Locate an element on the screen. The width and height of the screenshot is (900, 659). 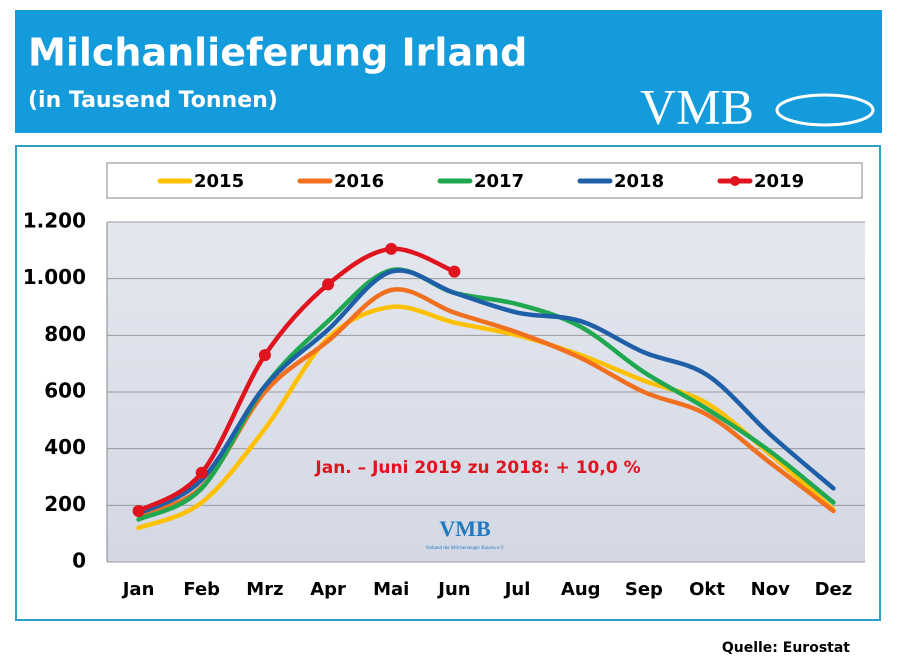
x-tick-label: Mrz is located at coordinates (264, 589).